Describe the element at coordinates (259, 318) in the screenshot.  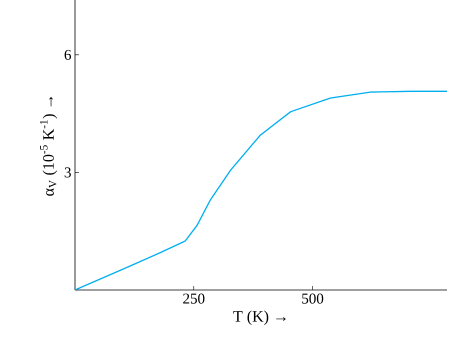
I see `x-axis-title: T (K) →` at that location.